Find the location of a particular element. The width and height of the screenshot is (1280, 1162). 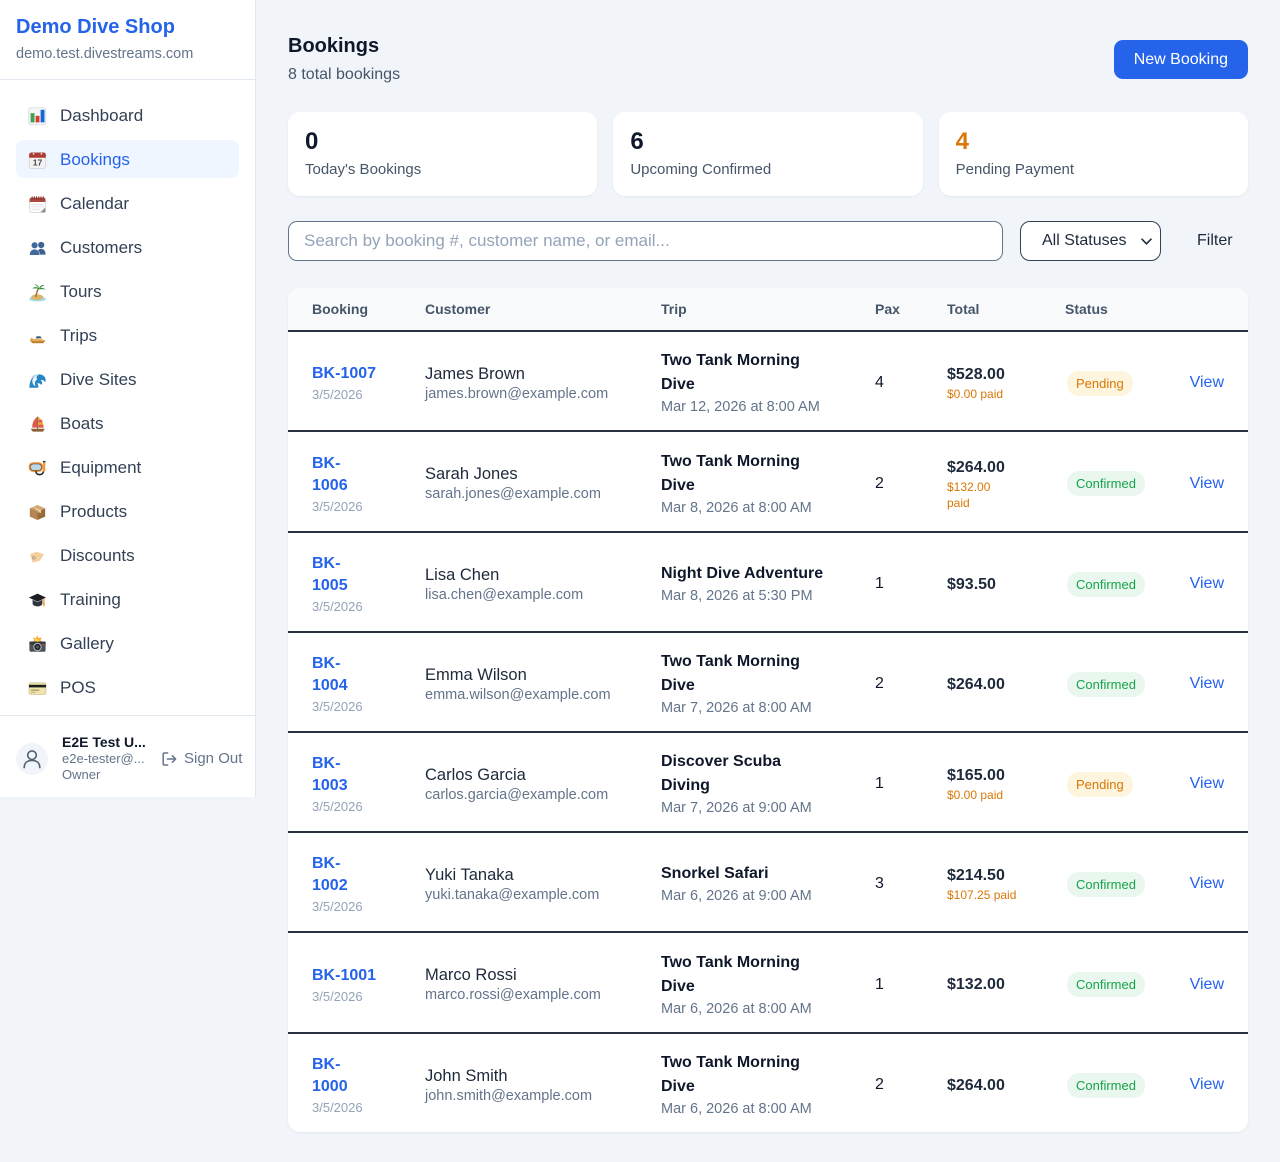

svg-text: 17 is located at coordinates (38, 162).